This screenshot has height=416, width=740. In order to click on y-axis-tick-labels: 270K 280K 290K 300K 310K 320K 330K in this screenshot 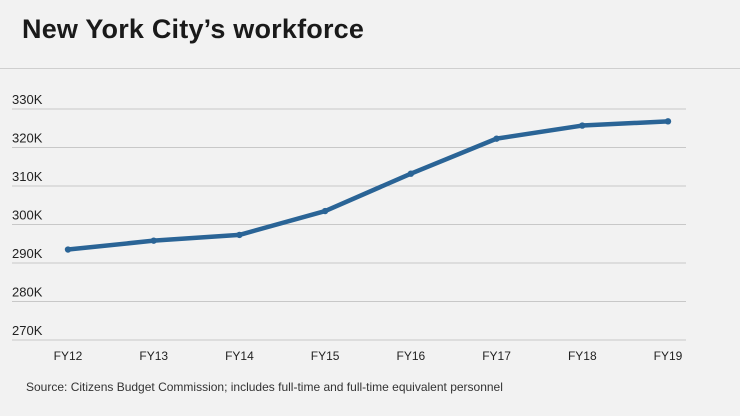, I will do `click(27, 215)`.